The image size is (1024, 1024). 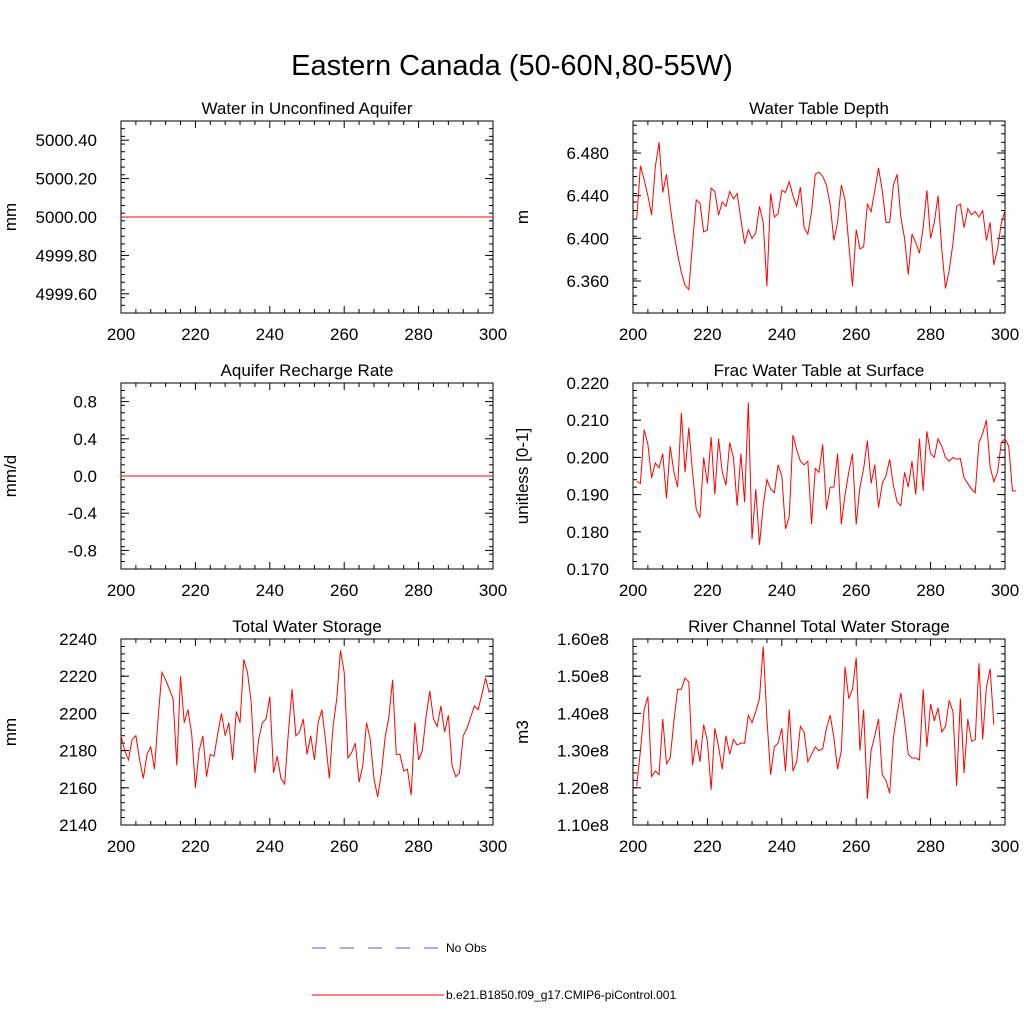 What do you see at coordinates (66, 179) in the screenshot?
I see `y-tick-label: 5000.20` at bounding box center [66, 179].